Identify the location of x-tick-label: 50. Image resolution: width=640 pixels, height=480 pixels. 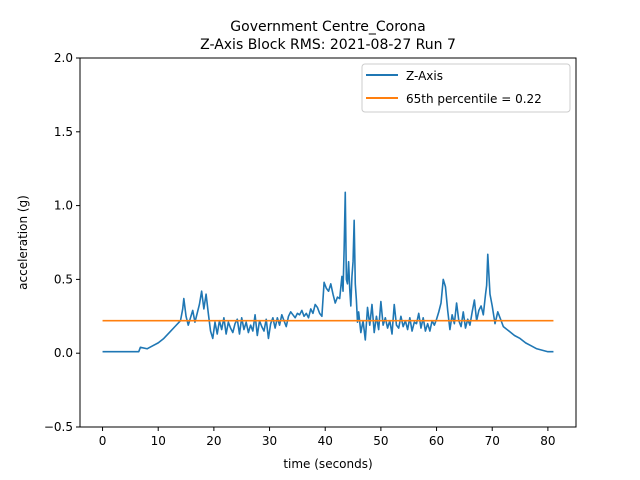
(380, 441).